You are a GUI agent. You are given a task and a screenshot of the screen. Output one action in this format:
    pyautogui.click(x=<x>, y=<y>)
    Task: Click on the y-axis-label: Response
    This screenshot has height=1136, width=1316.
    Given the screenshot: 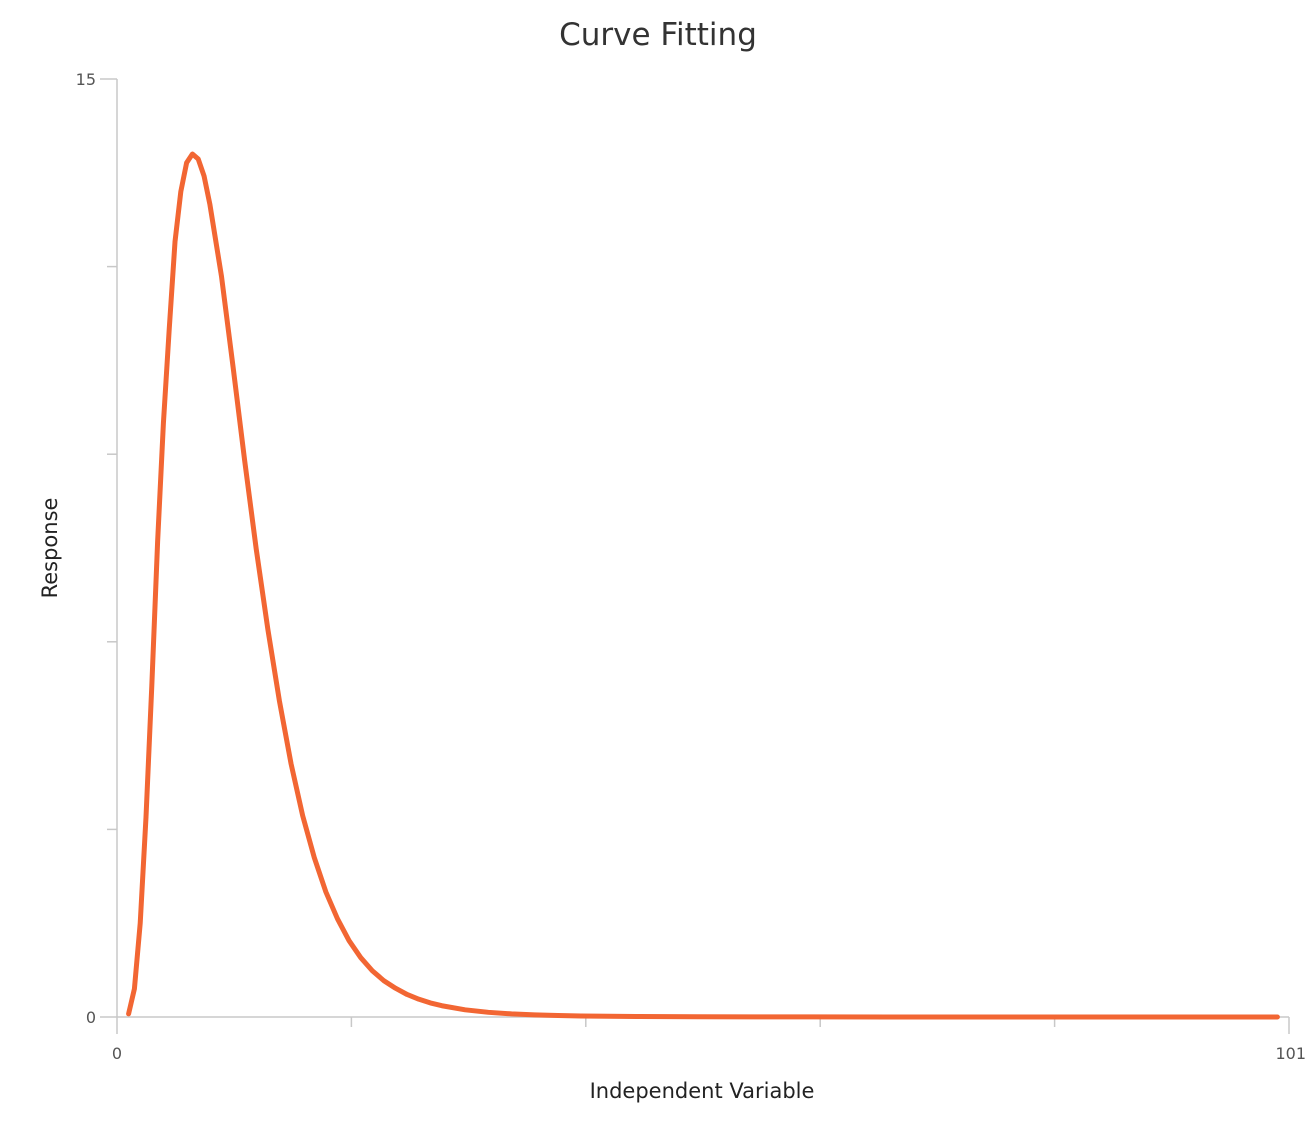 What is the action you would take?
    pyautogui.click(x=50, y=548)
    